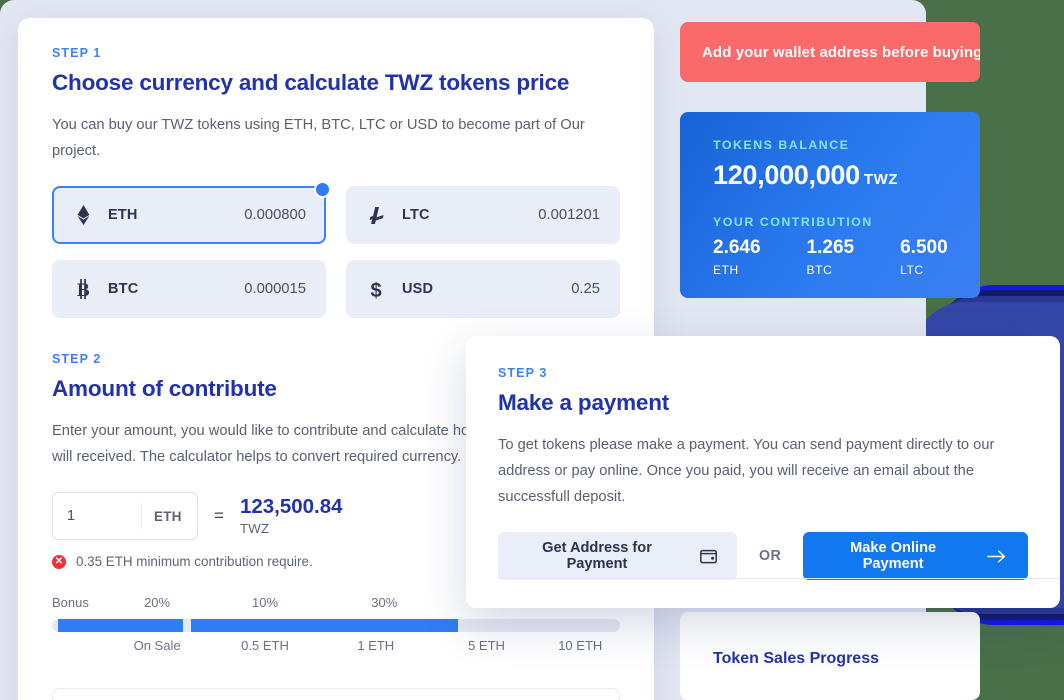 Image resolution: width=1064 pixels, height=700 pixels. I want to click on step-3-title: Make a payment, so click(584, 402).